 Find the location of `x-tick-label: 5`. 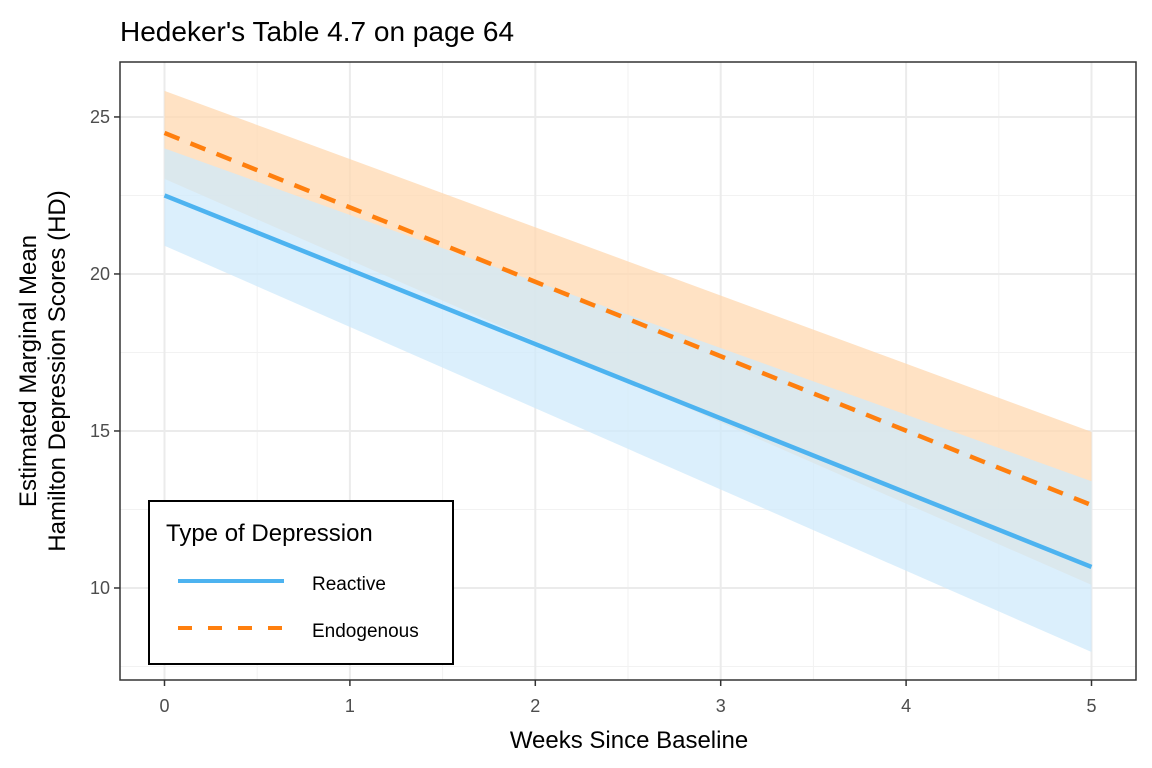

x-tick-label: 5 is located at coordinates (1091, 706).